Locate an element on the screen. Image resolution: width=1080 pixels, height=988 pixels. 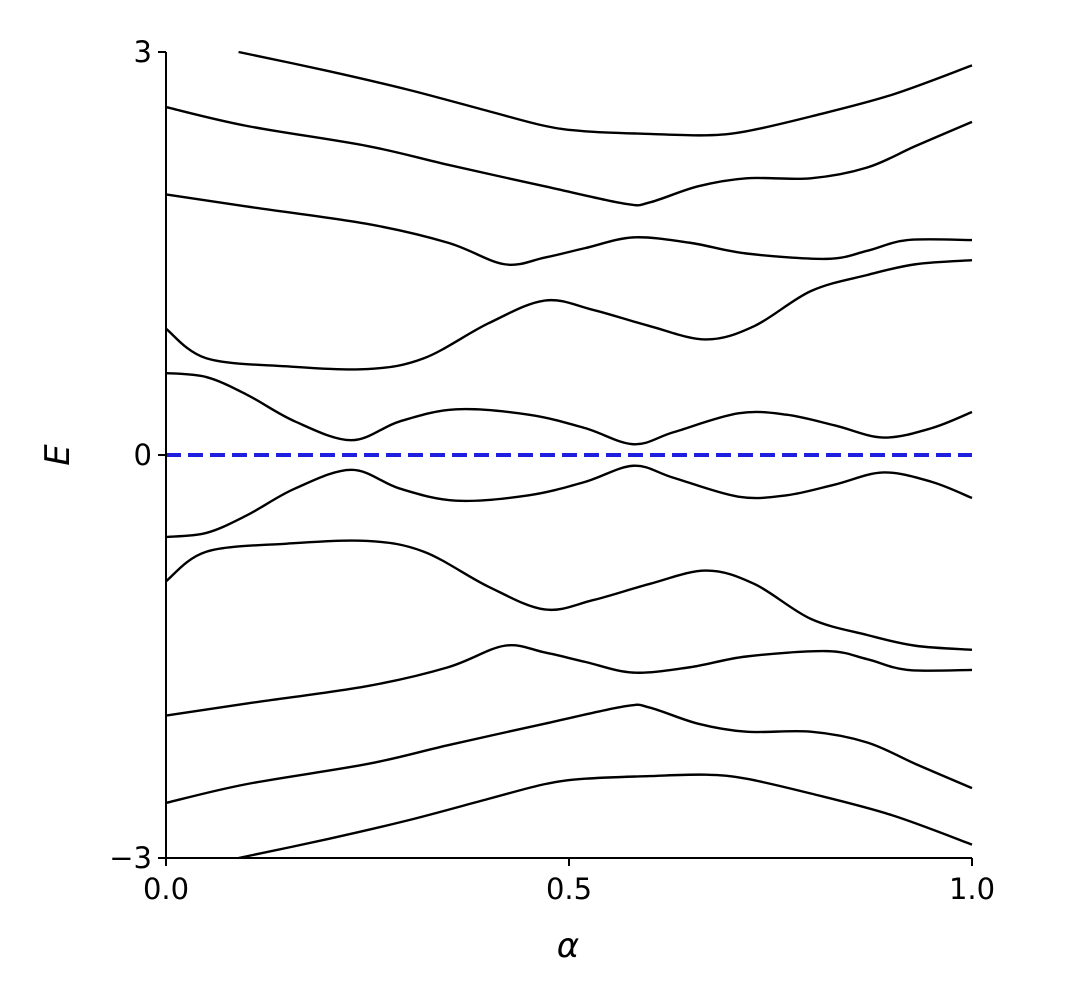
y-tick-label: 3 is located at coordinates (143, 52).